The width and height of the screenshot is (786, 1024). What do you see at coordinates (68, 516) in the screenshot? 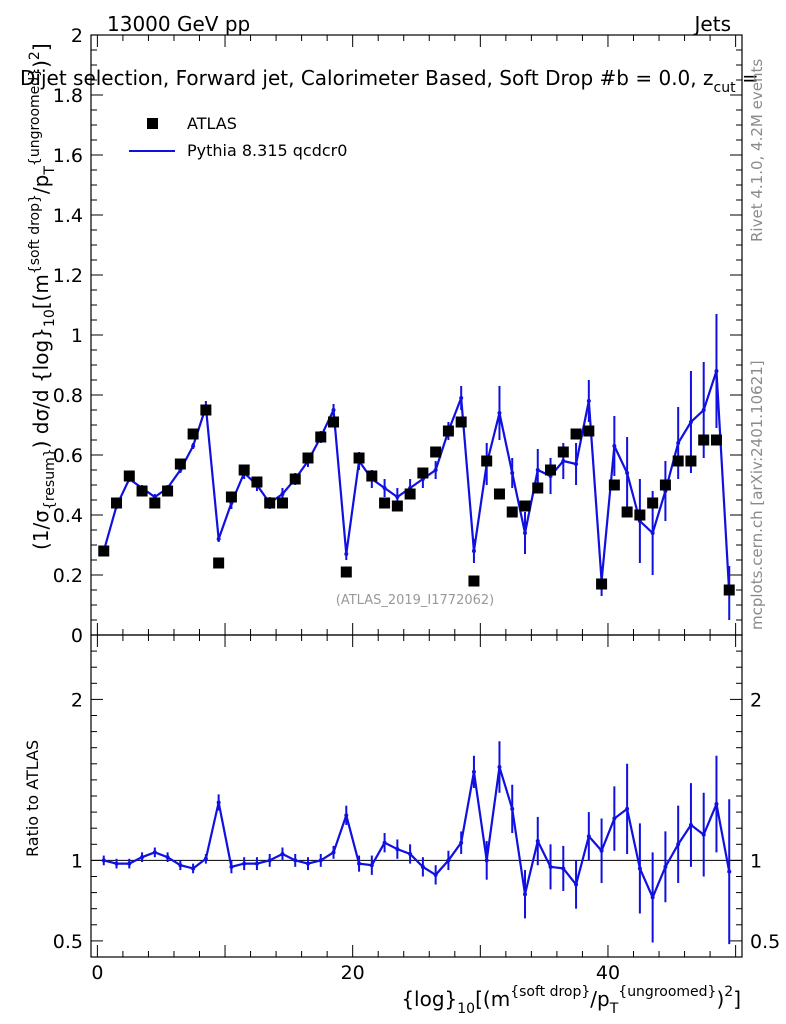
I see `main-y-tick-label: 0.4` at bounding box center [68, 516].